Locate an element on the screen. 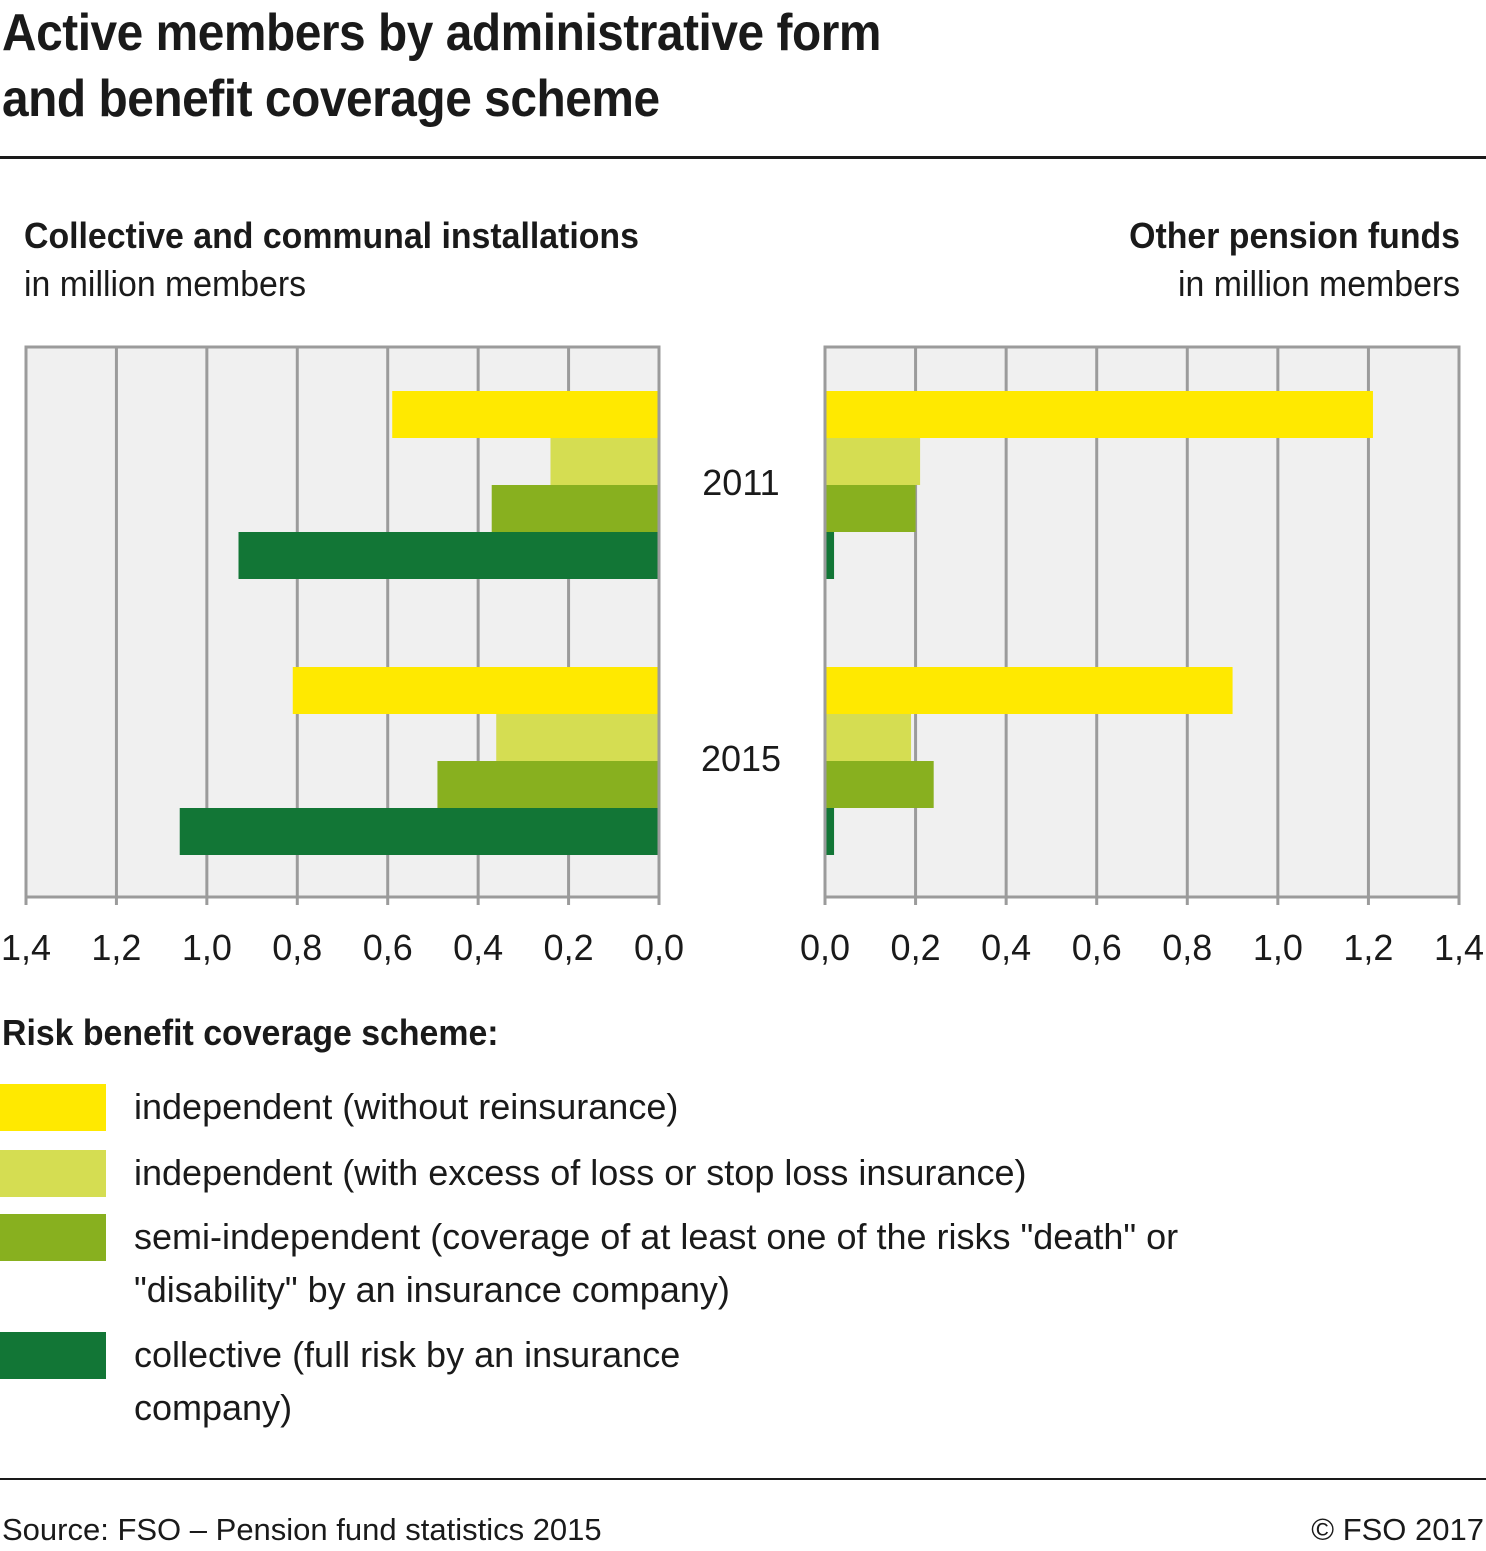  top-rule is located at coordinates (743, 157).